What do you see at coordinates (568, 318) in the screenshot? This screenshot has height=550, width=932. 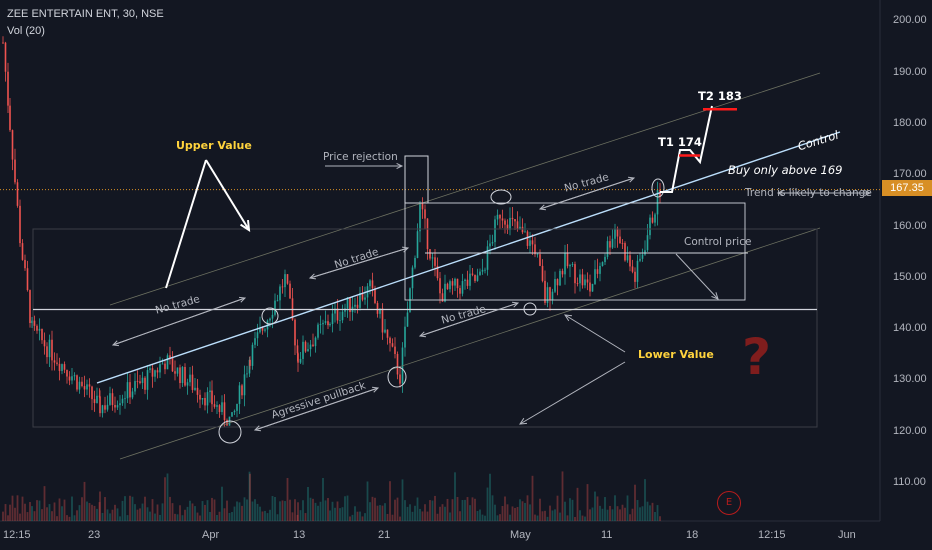 I see `lower-value-arrow-head` at bounding box center [568, 318].